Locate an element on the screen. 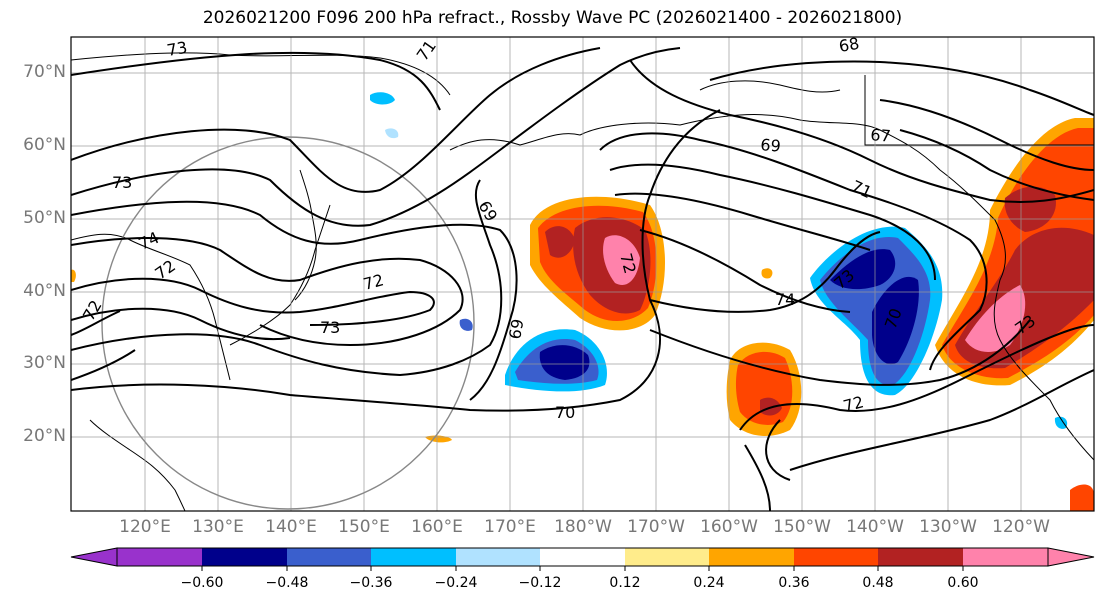  contour-label: 67 is located at coordinates (881, 135).